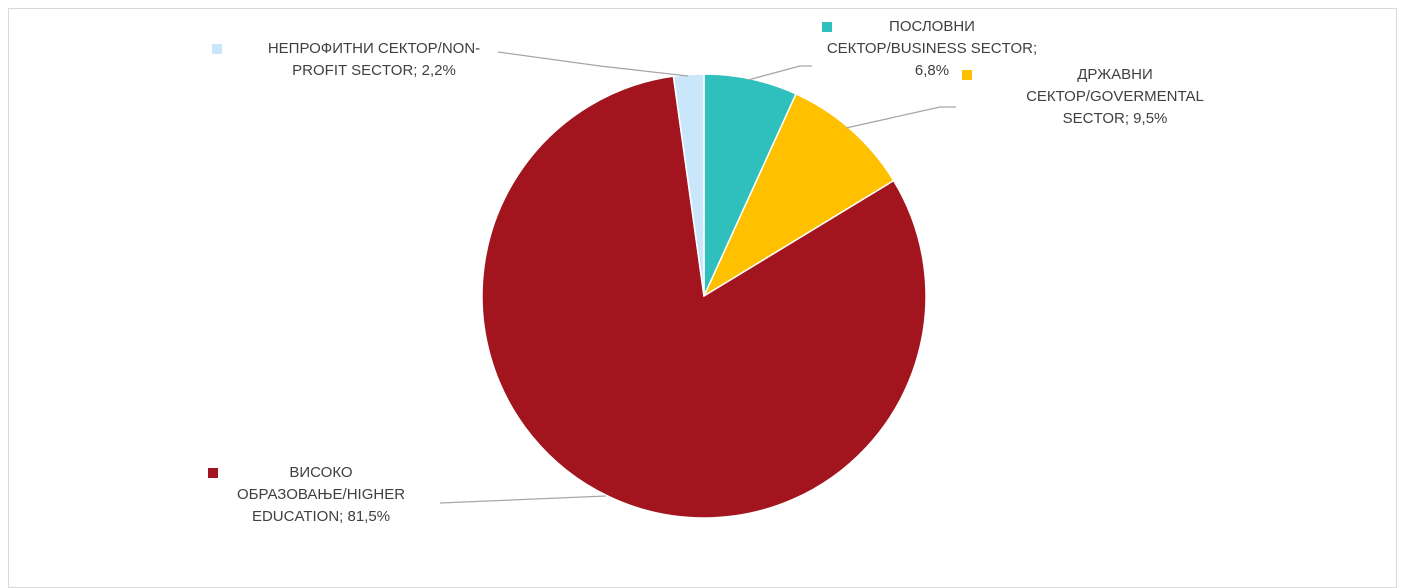 The height and width of the screenshot is (588, 1405). What do you see at coordinates (932, 70) in the screenshot?
I see `data-label-business-line3: 6,8%` at bounding box center [932, 70].